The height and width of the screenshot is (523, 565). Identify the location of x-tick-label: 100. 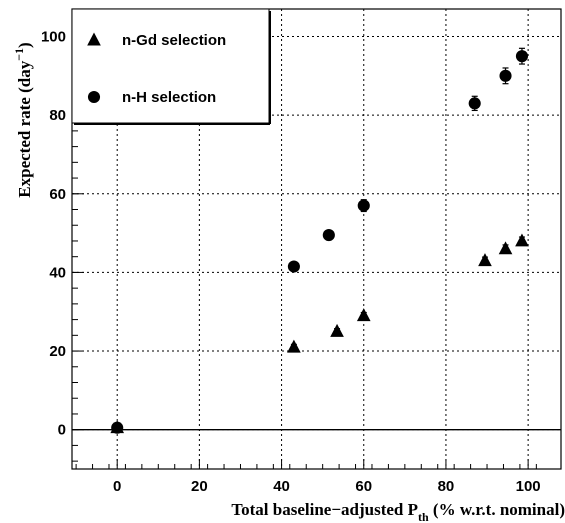
(528, 486).